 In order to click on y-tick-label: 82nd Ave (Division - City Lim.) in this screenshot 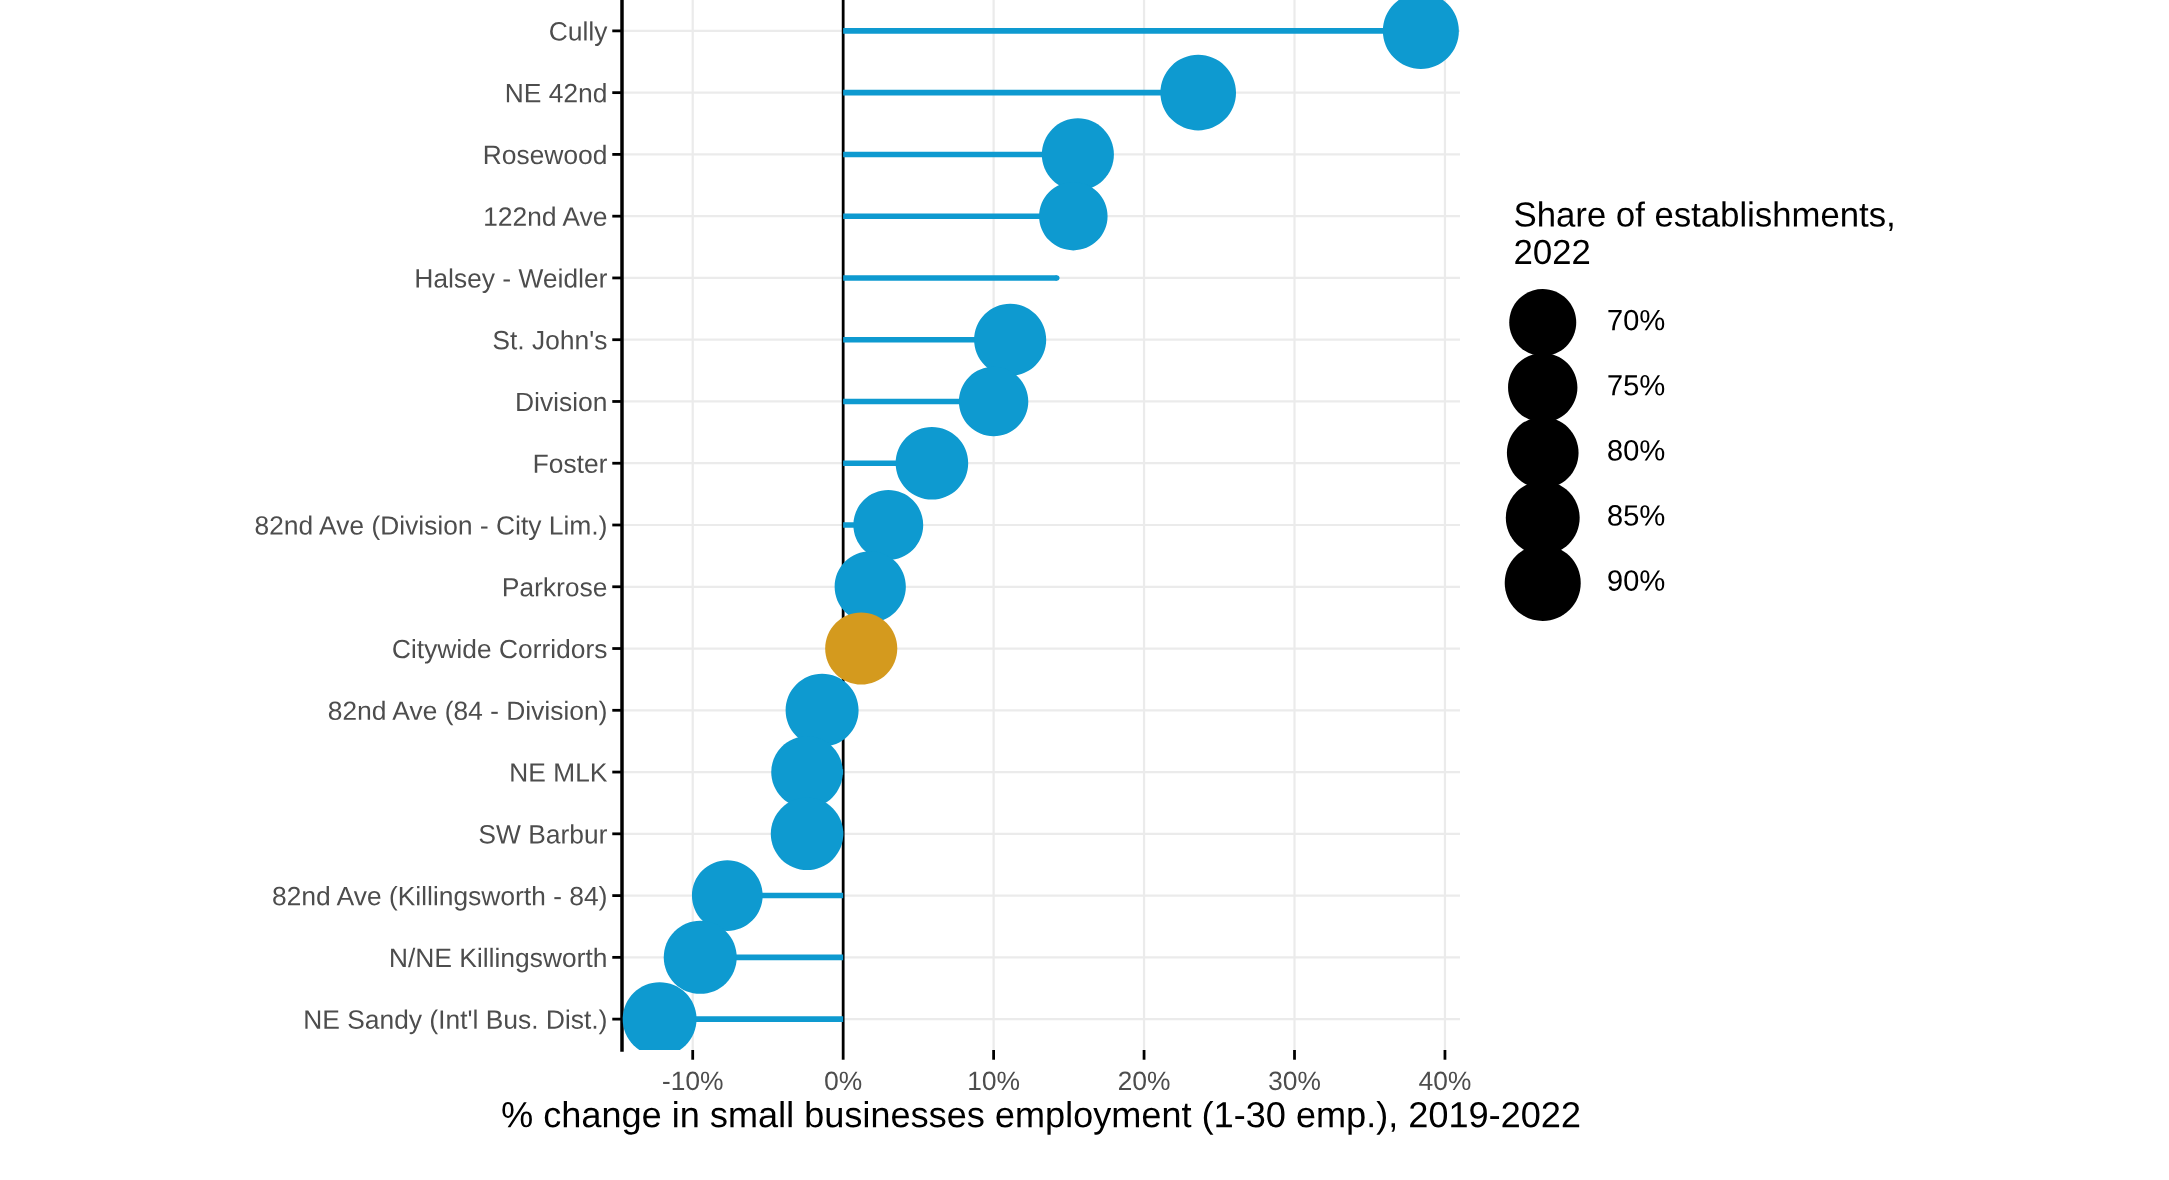, I will do `click(430, 528)`.